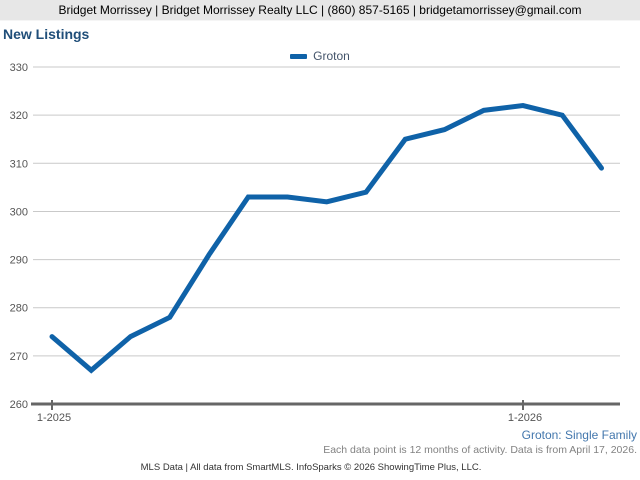  Describe the element at coordinates (19, 164) in the screenshot. I see `y-tick-label: 310` at that location.